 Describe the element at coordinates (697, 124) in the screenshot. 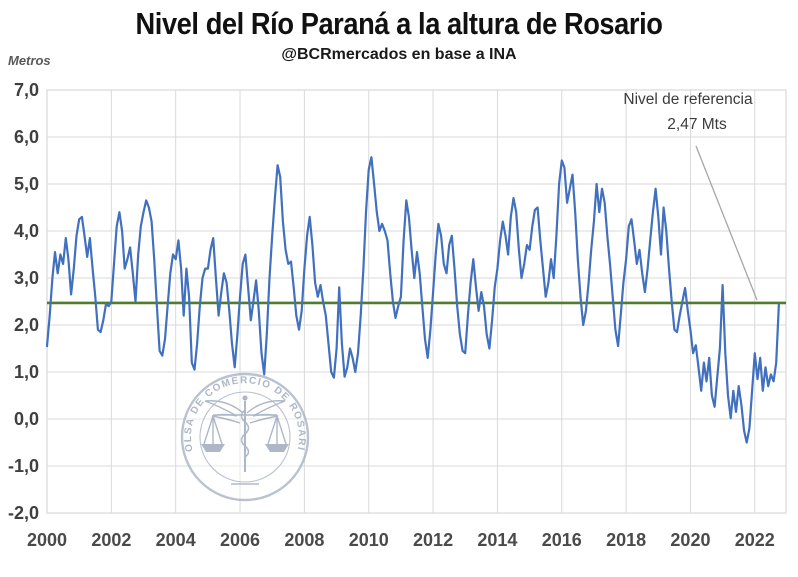

I see `annotation-value: 2,47 Mts` at that location.